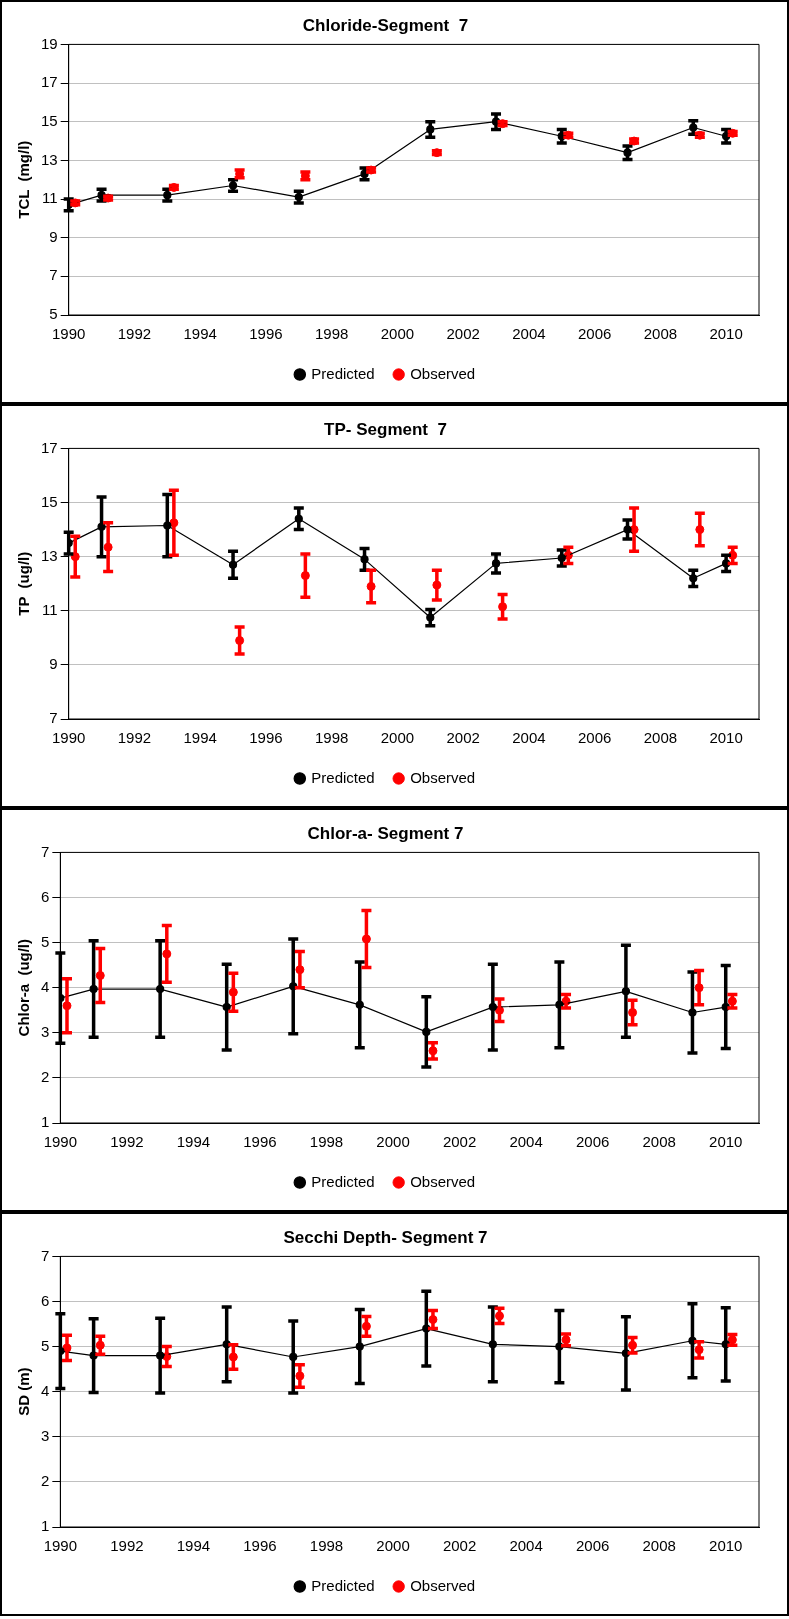 The image size is (789, 1619). What do you see at coordinates (385, 25) in the screenshot?
I see `chart-title: Chloride-Segment 7` at bounding box center [385, 25].